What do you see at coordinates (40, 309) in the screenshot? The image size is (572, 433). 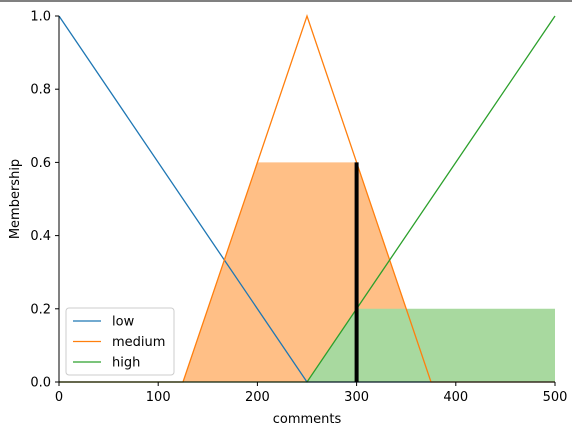 I see `y-tick-label: 0.2` at bounding box center [40, 309].